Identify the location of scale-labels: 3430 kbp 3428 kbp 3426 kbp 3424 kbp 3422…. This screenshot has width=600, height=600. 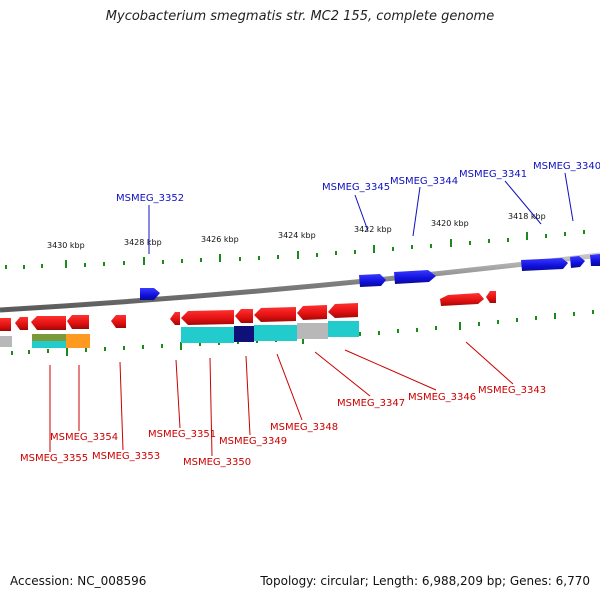
(296, 231).